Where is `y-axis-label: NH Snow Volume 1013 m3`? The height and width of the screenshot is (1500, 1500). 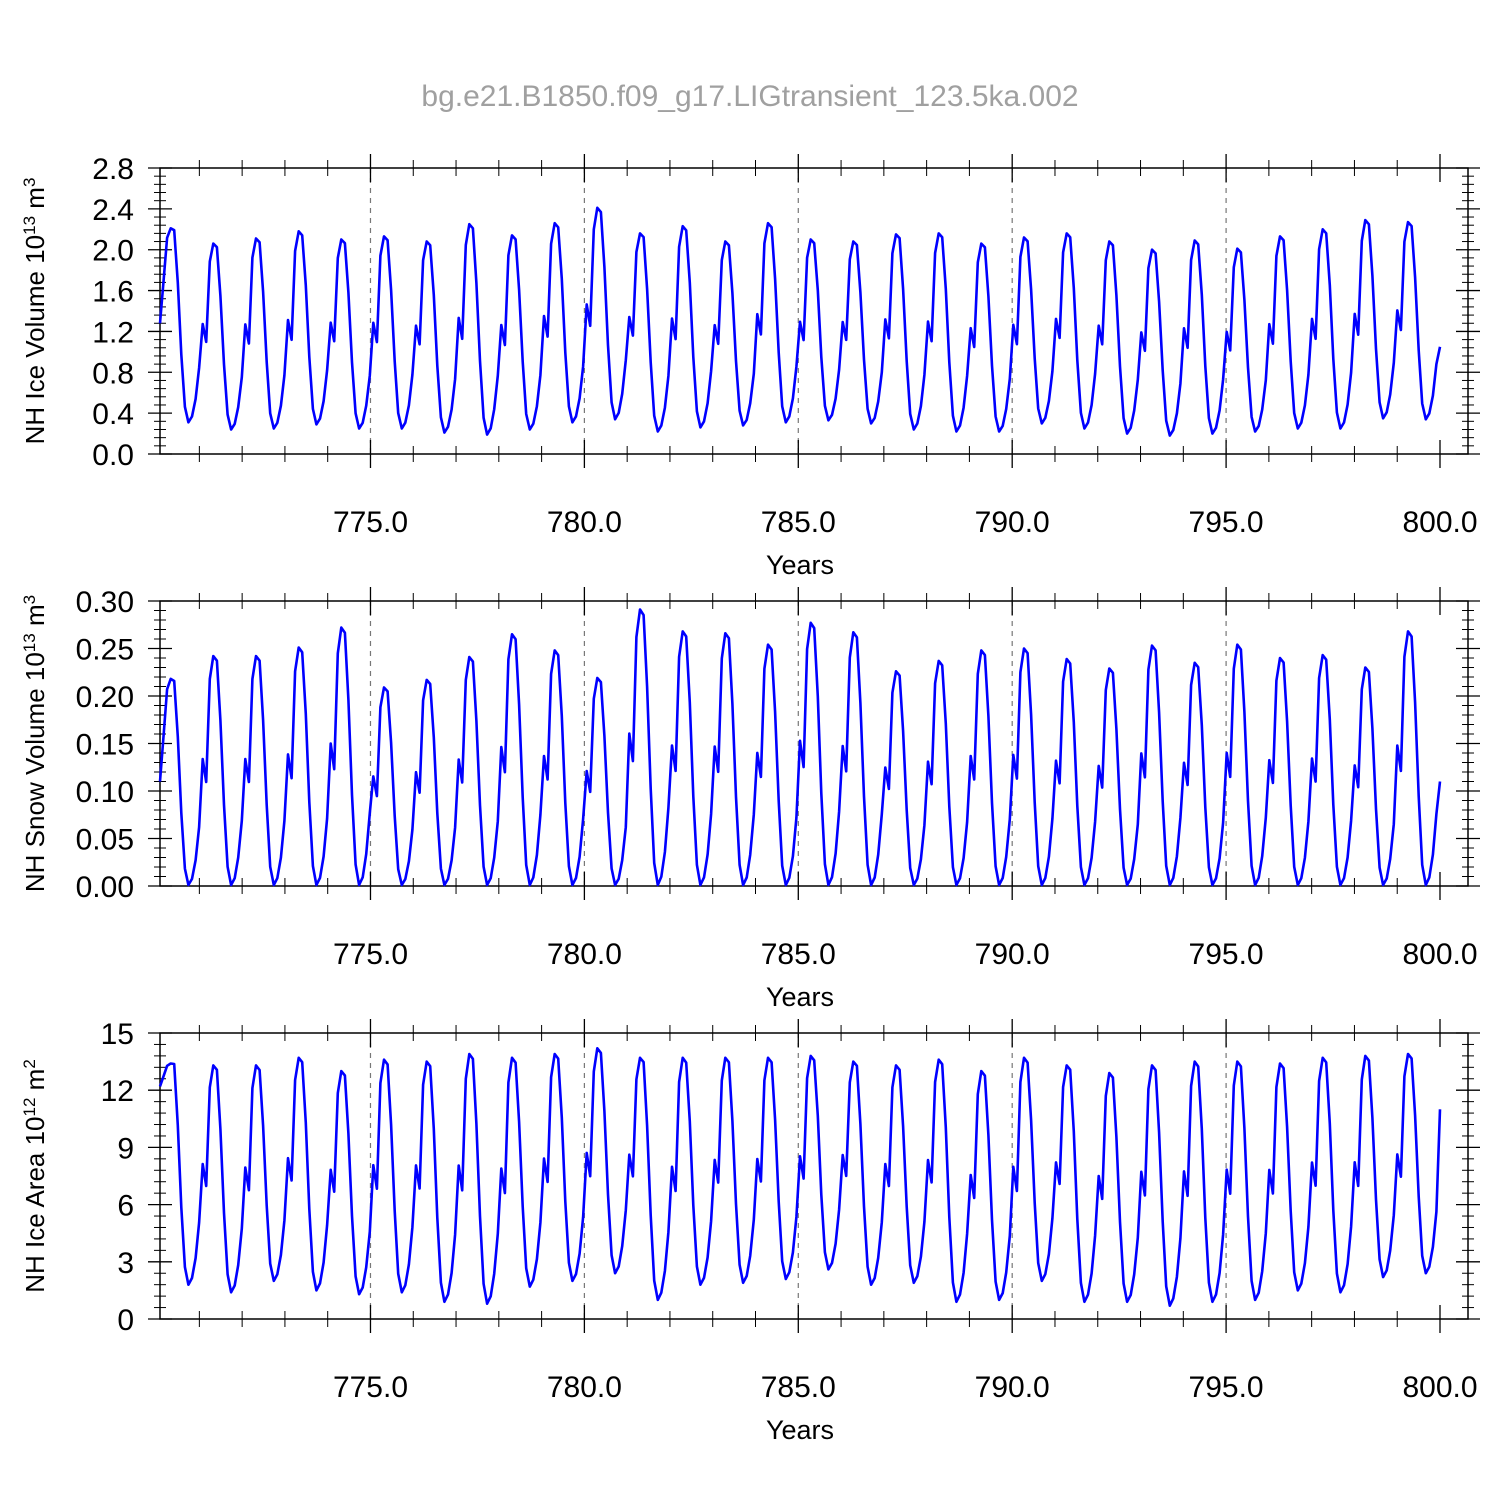
y-axis-label: NH Snow Volume 1013 m3 is located at coordinates (35, 743).